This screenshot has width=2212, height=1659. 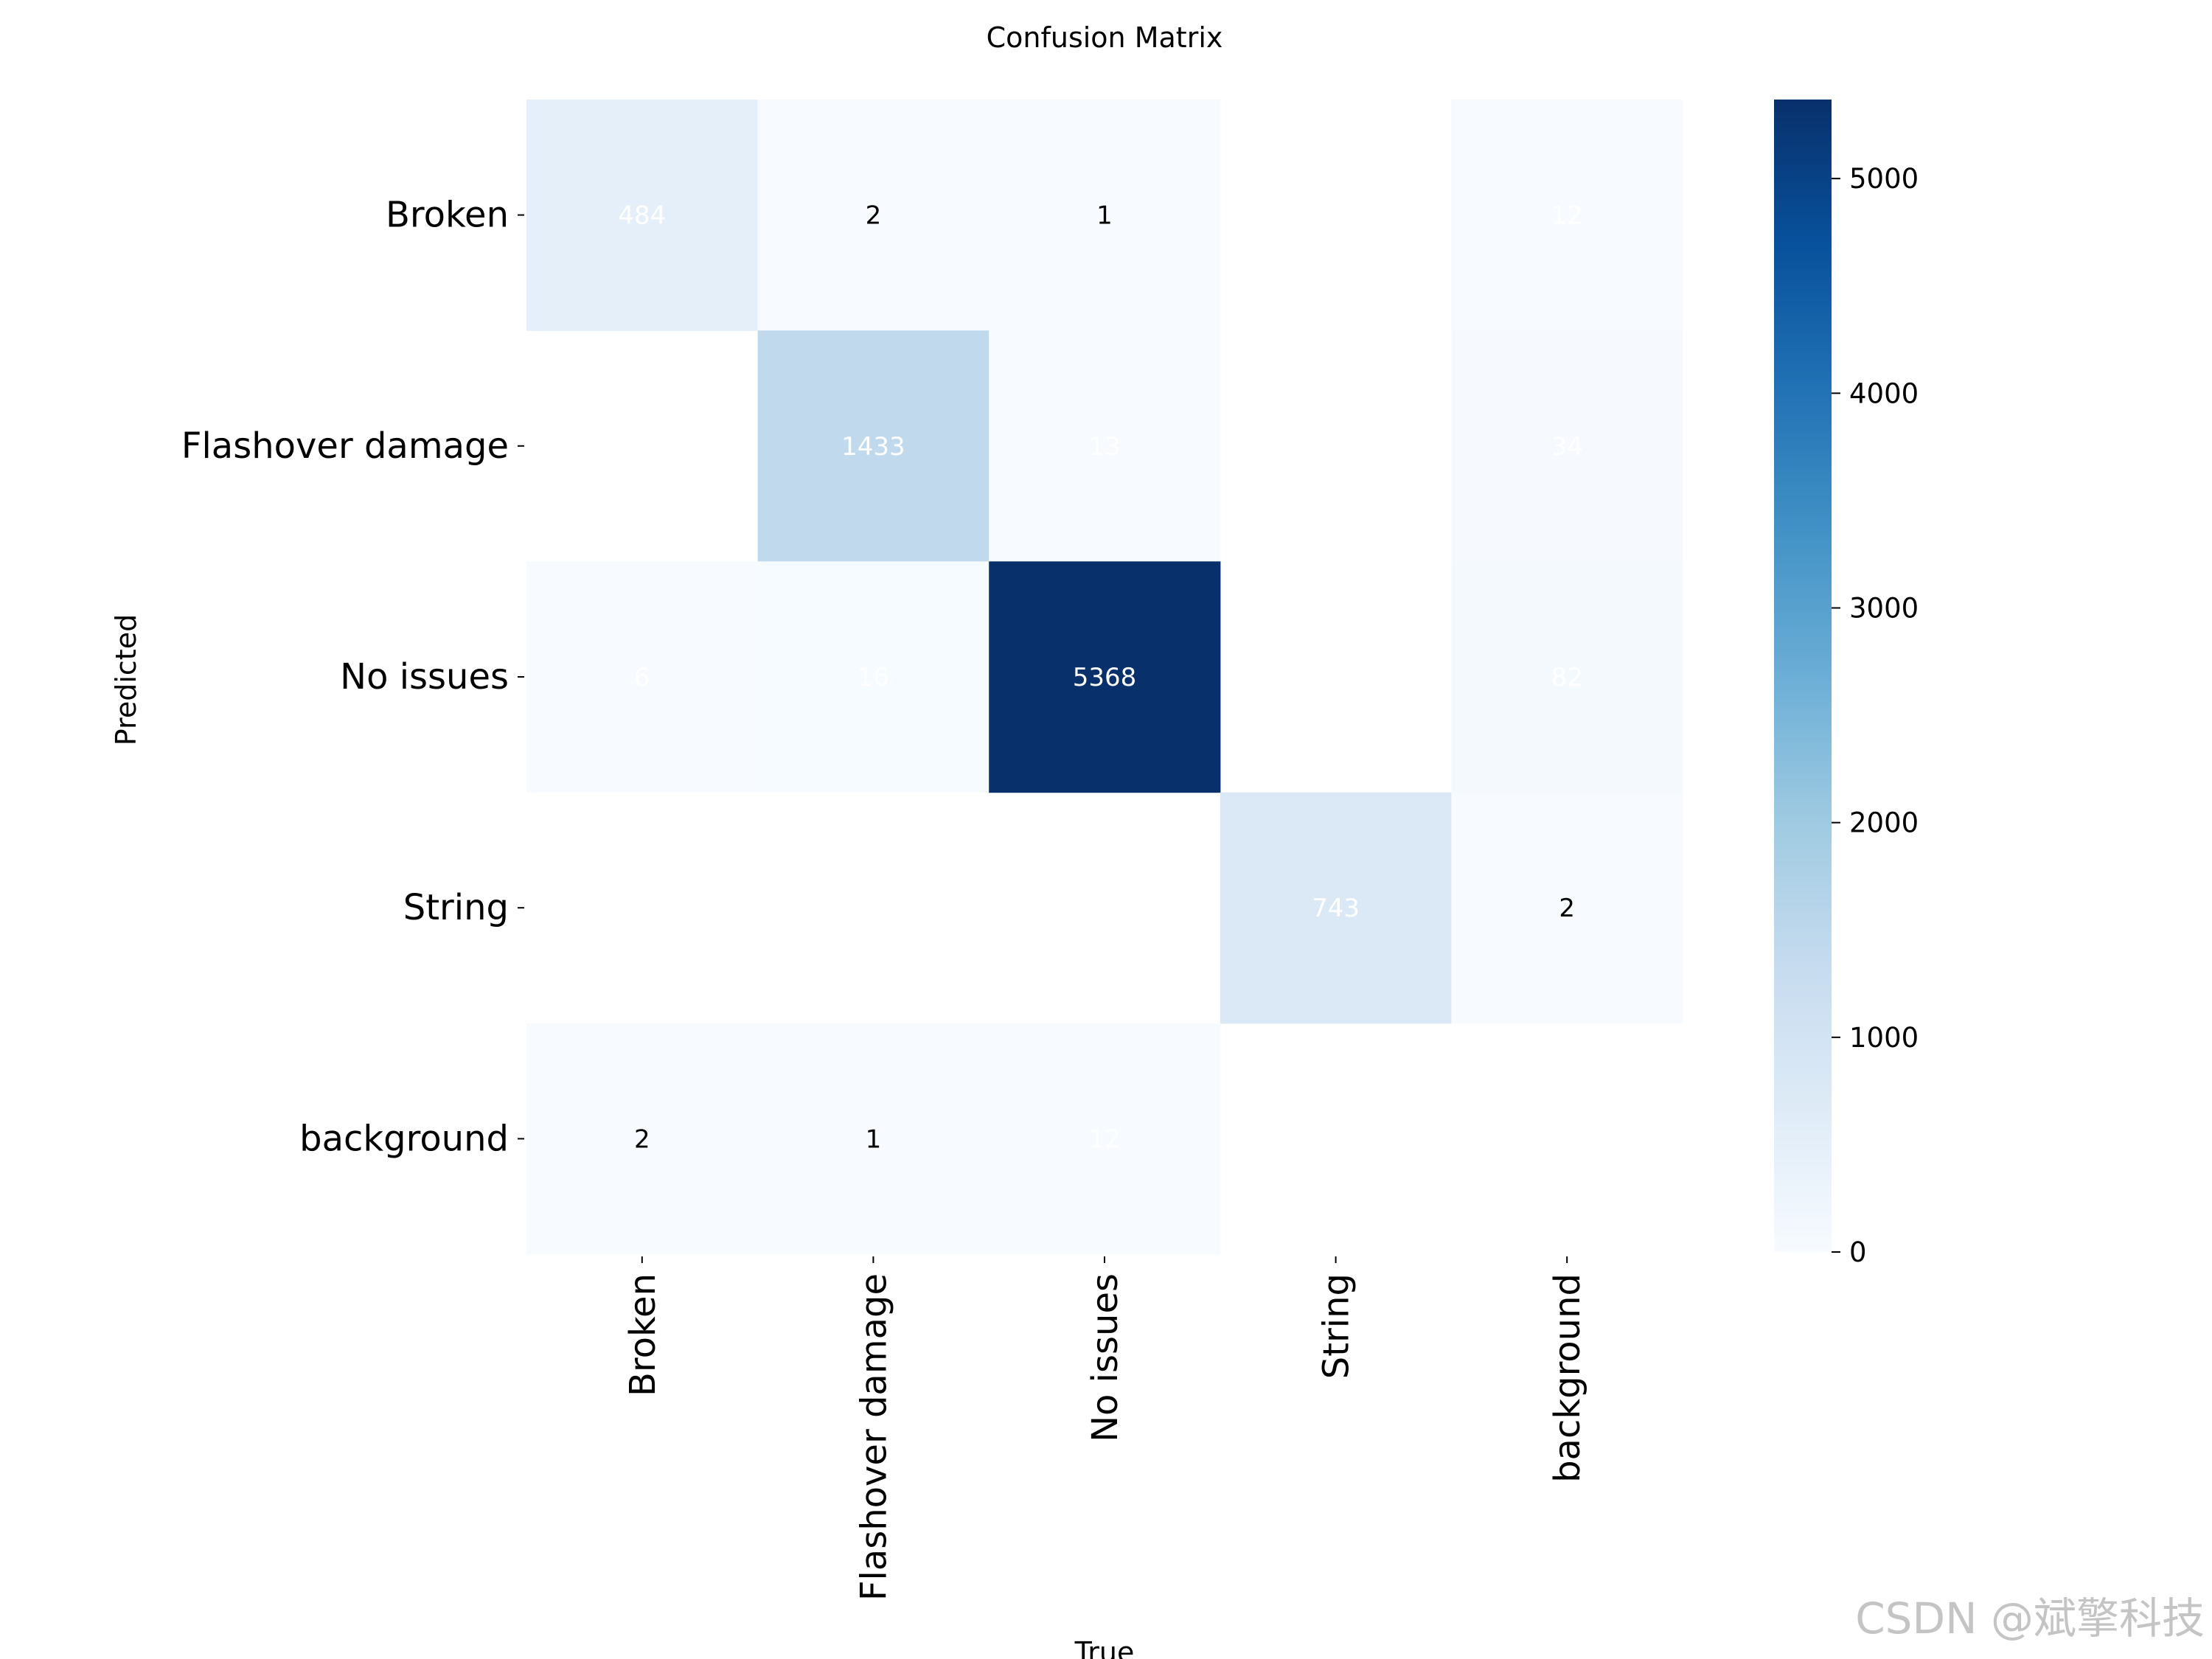 I want to click on chart-title: Confusion Matrix, so click(x=1105, y=37).